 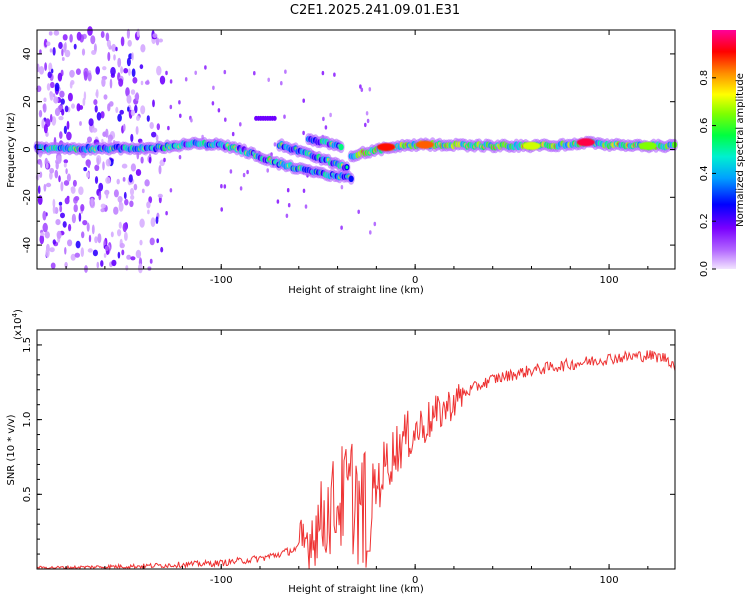 I want to click on spectrogram-hotspot, so click(x=424, y=144).